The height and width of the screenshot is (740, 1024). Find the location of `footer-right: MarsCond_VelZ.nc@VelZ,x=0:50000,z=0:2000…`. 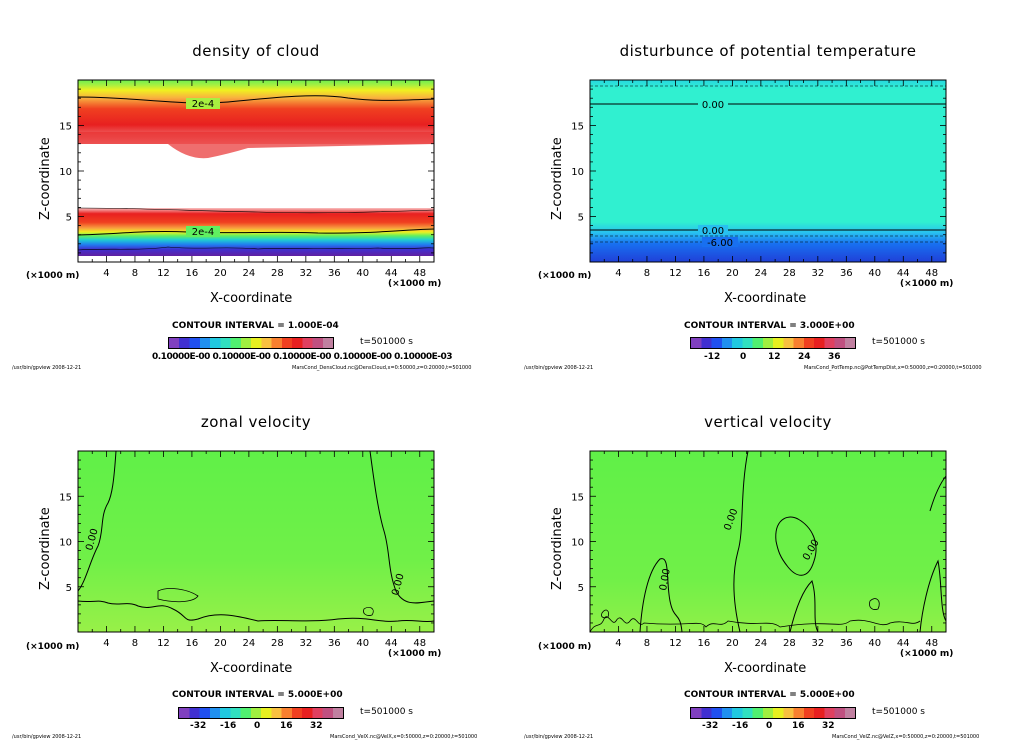

footer-right: MarsCond_VelZ.nc@VelZ,x=0:50000,z=0:2000… is located at coordinates (906, 737).